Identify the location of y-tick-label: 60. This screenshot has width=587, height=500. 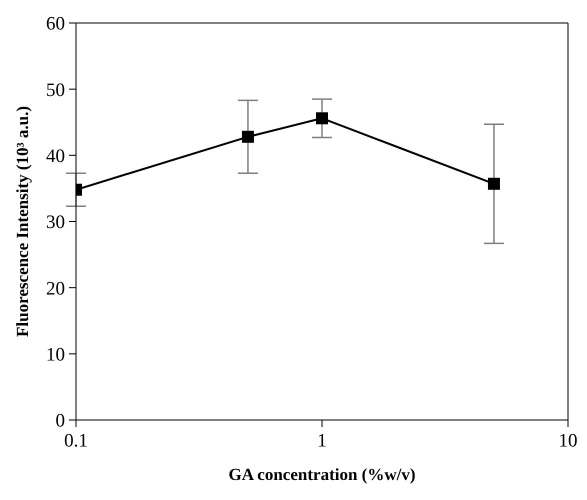
(55, 24).